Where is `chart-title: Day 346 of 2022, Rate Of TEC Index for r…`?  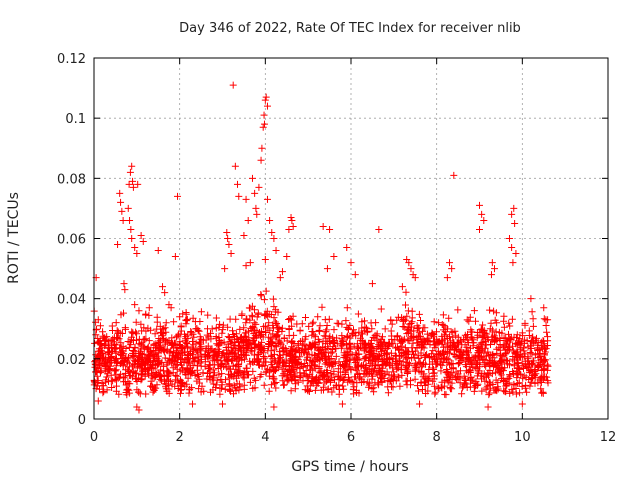 chart-title: Day 346 of 2022, Rate Of TEC Index for r… is located at coordinates (350, 28).